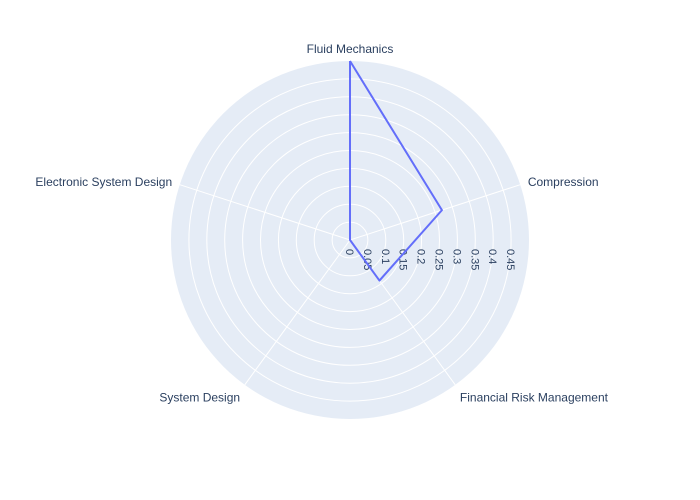  I want to click on radial-tick-label: 0.25, so click(439, 259).